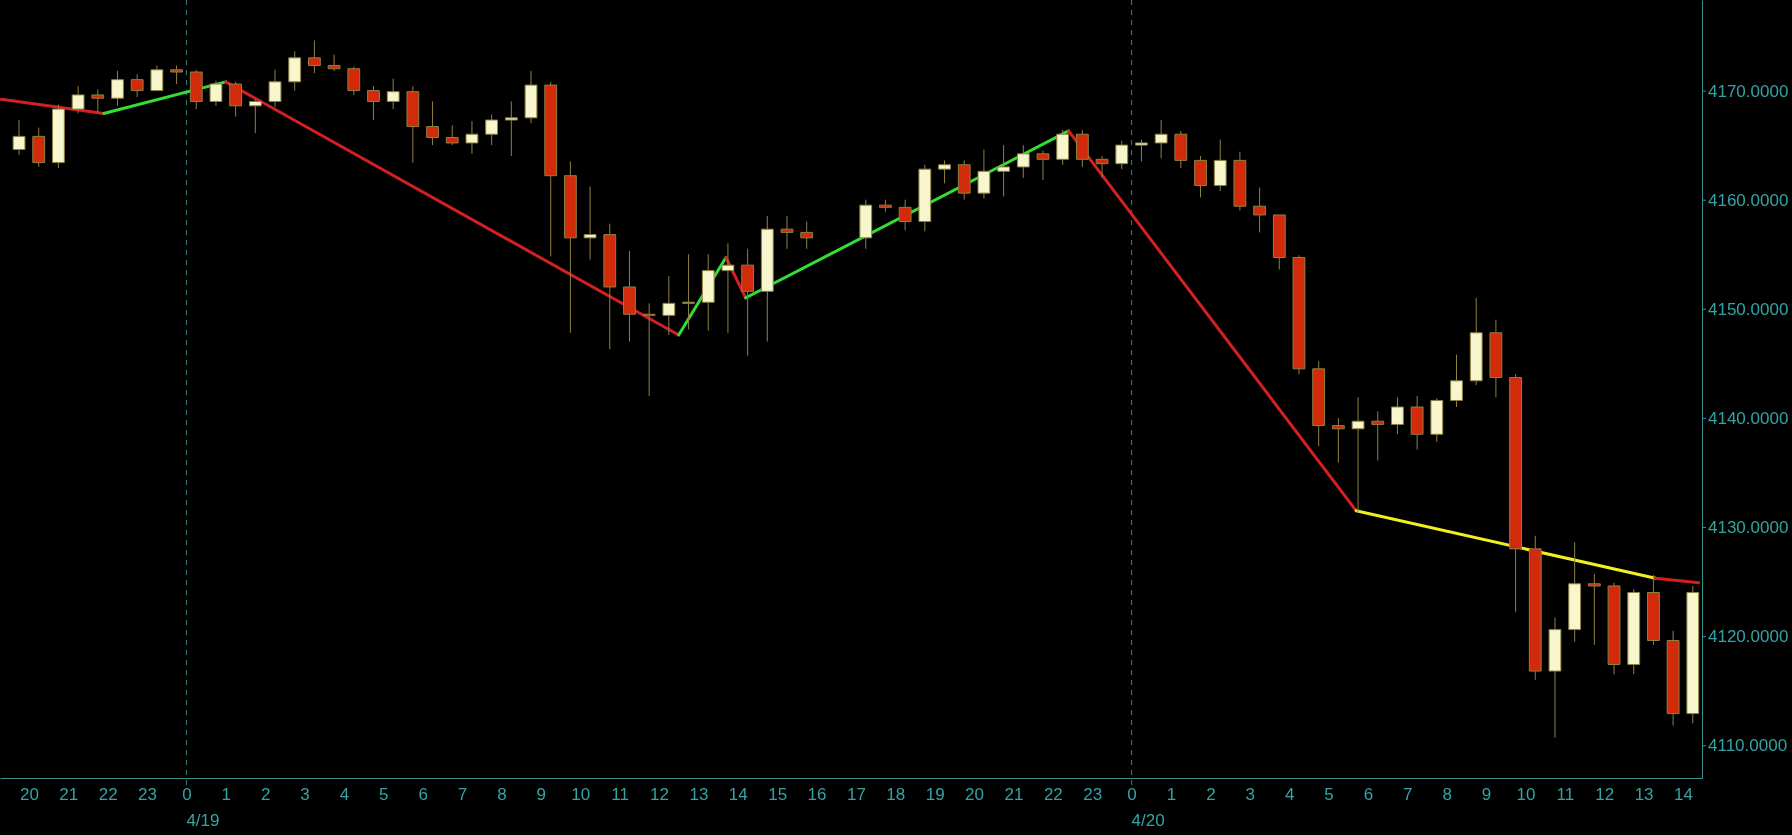 The height and width of the screenshot is (835, 1792). Describe the element at coordinates (817, 795) in the screenshot. I see `x-tick-label: 16` at that location.